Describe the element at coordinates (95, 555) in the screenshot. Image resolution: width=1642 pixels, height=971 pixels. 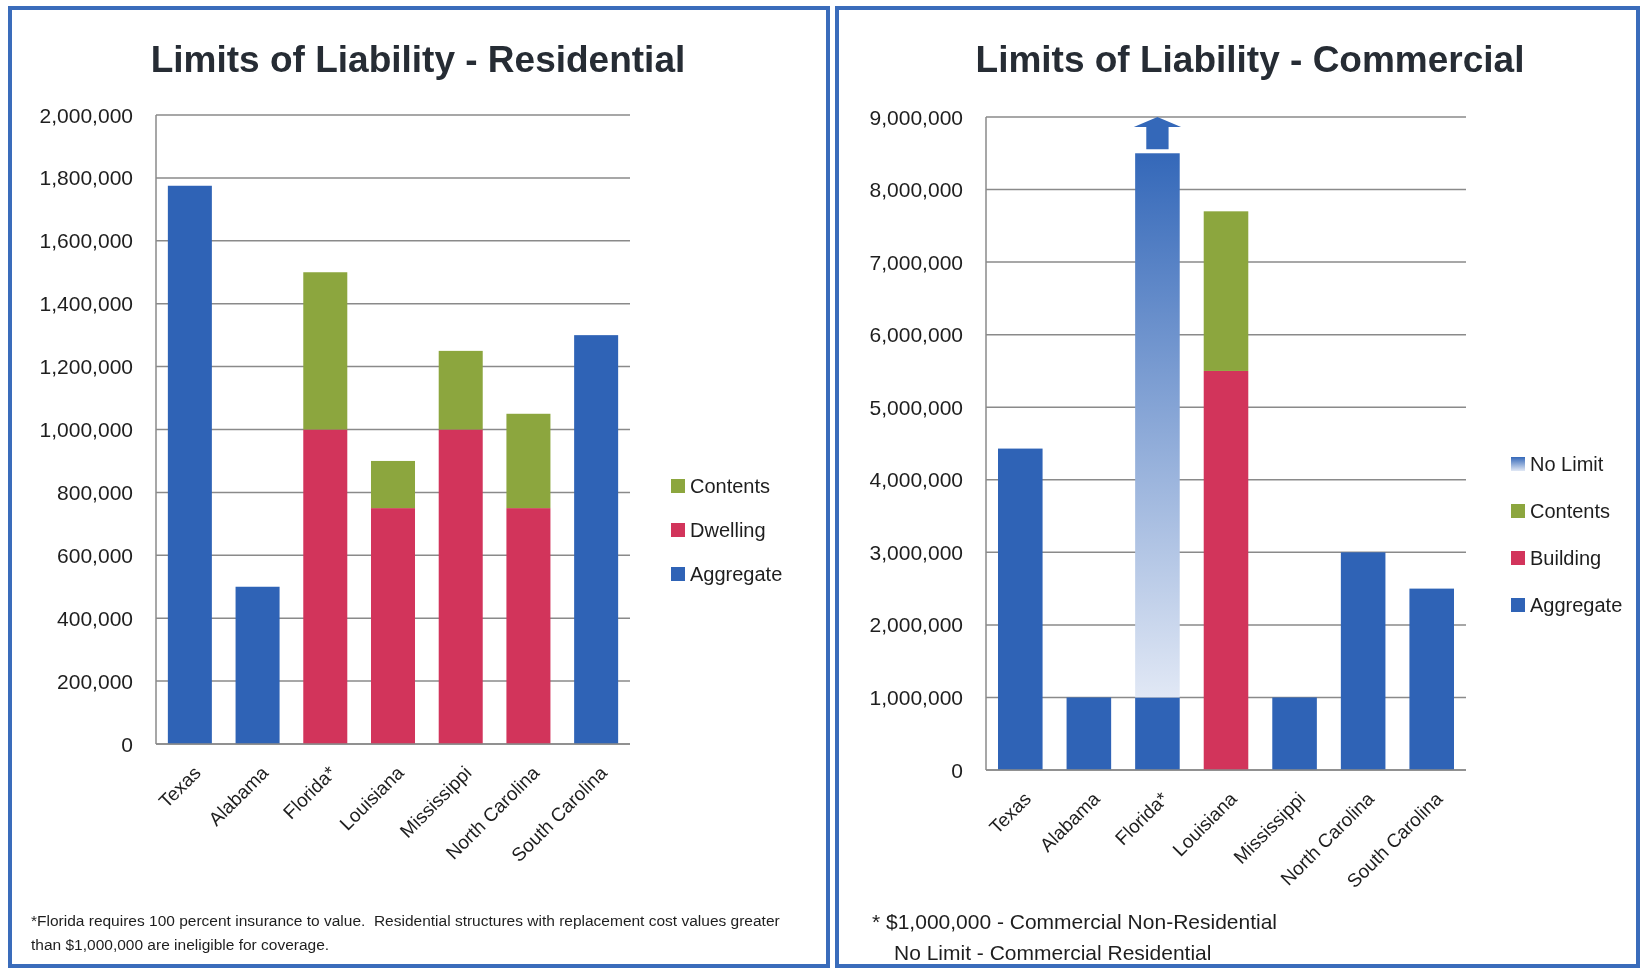
I see `y-tick-label: 600,000` at that location.